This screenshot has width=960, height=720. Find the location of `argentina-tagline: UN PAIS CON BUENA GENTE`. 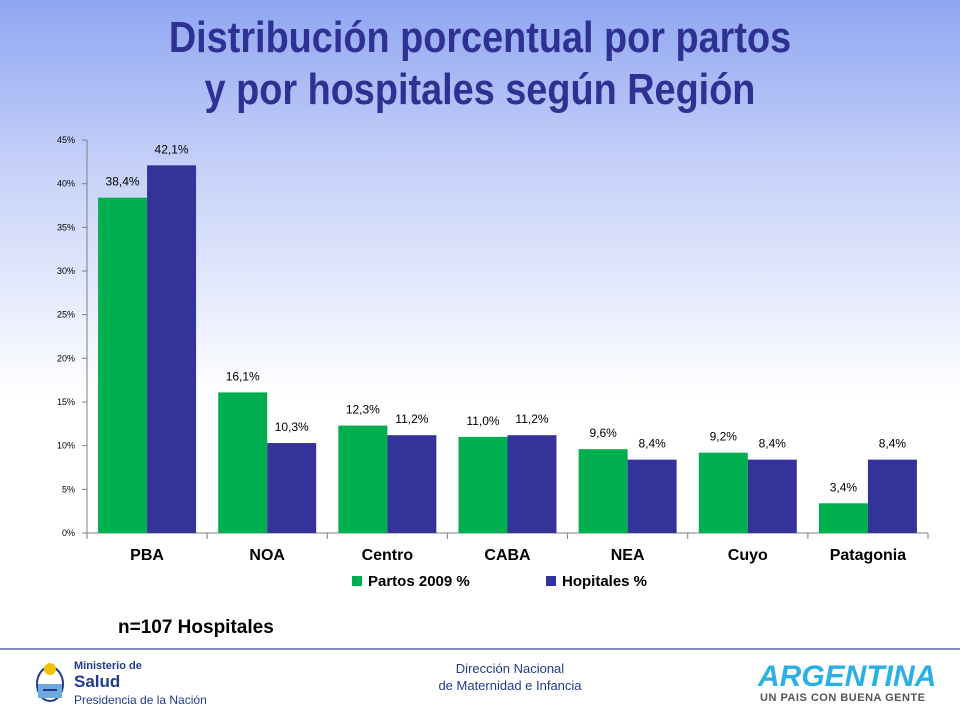

argentina-tagline: UN PAIS CON BUENA GENTE is located at coordinates (843, 698).